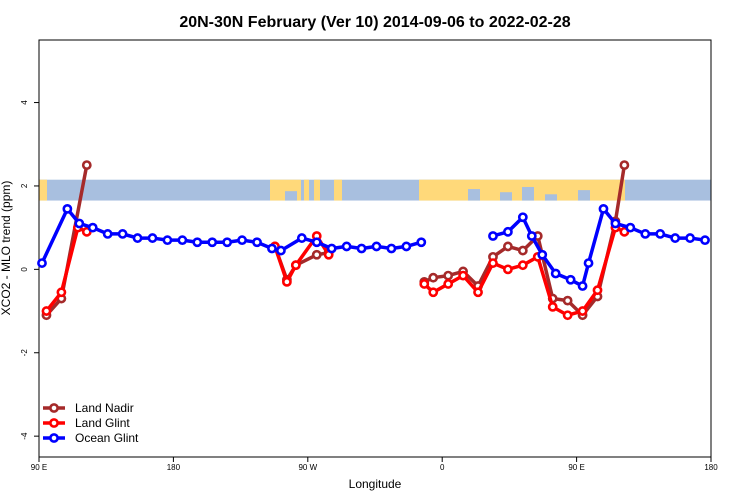  I want to click on x-tick-label-2: 90 W, so click(307, 467).